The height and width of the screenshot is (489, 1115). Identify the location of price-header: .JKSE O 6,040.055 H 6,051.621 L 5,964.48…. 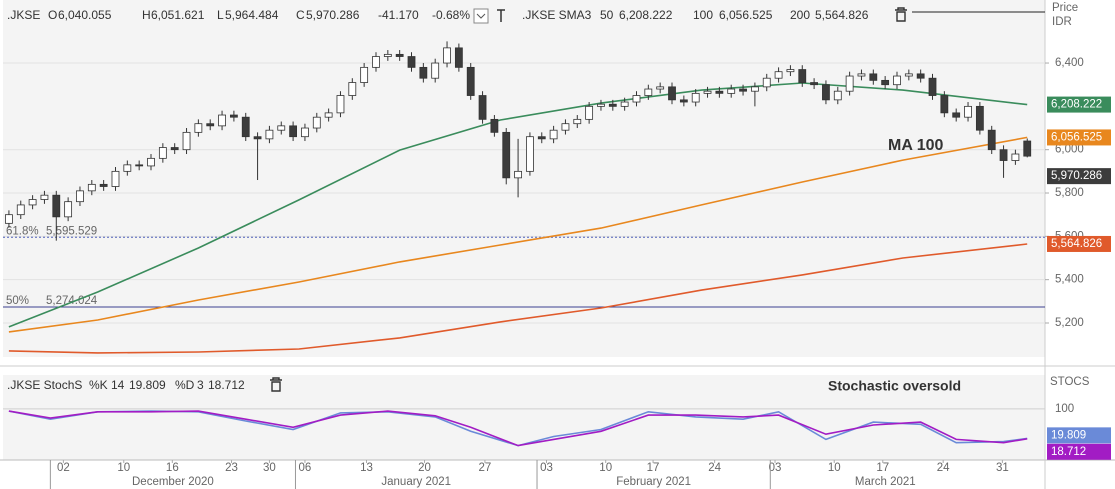
(526, 15).